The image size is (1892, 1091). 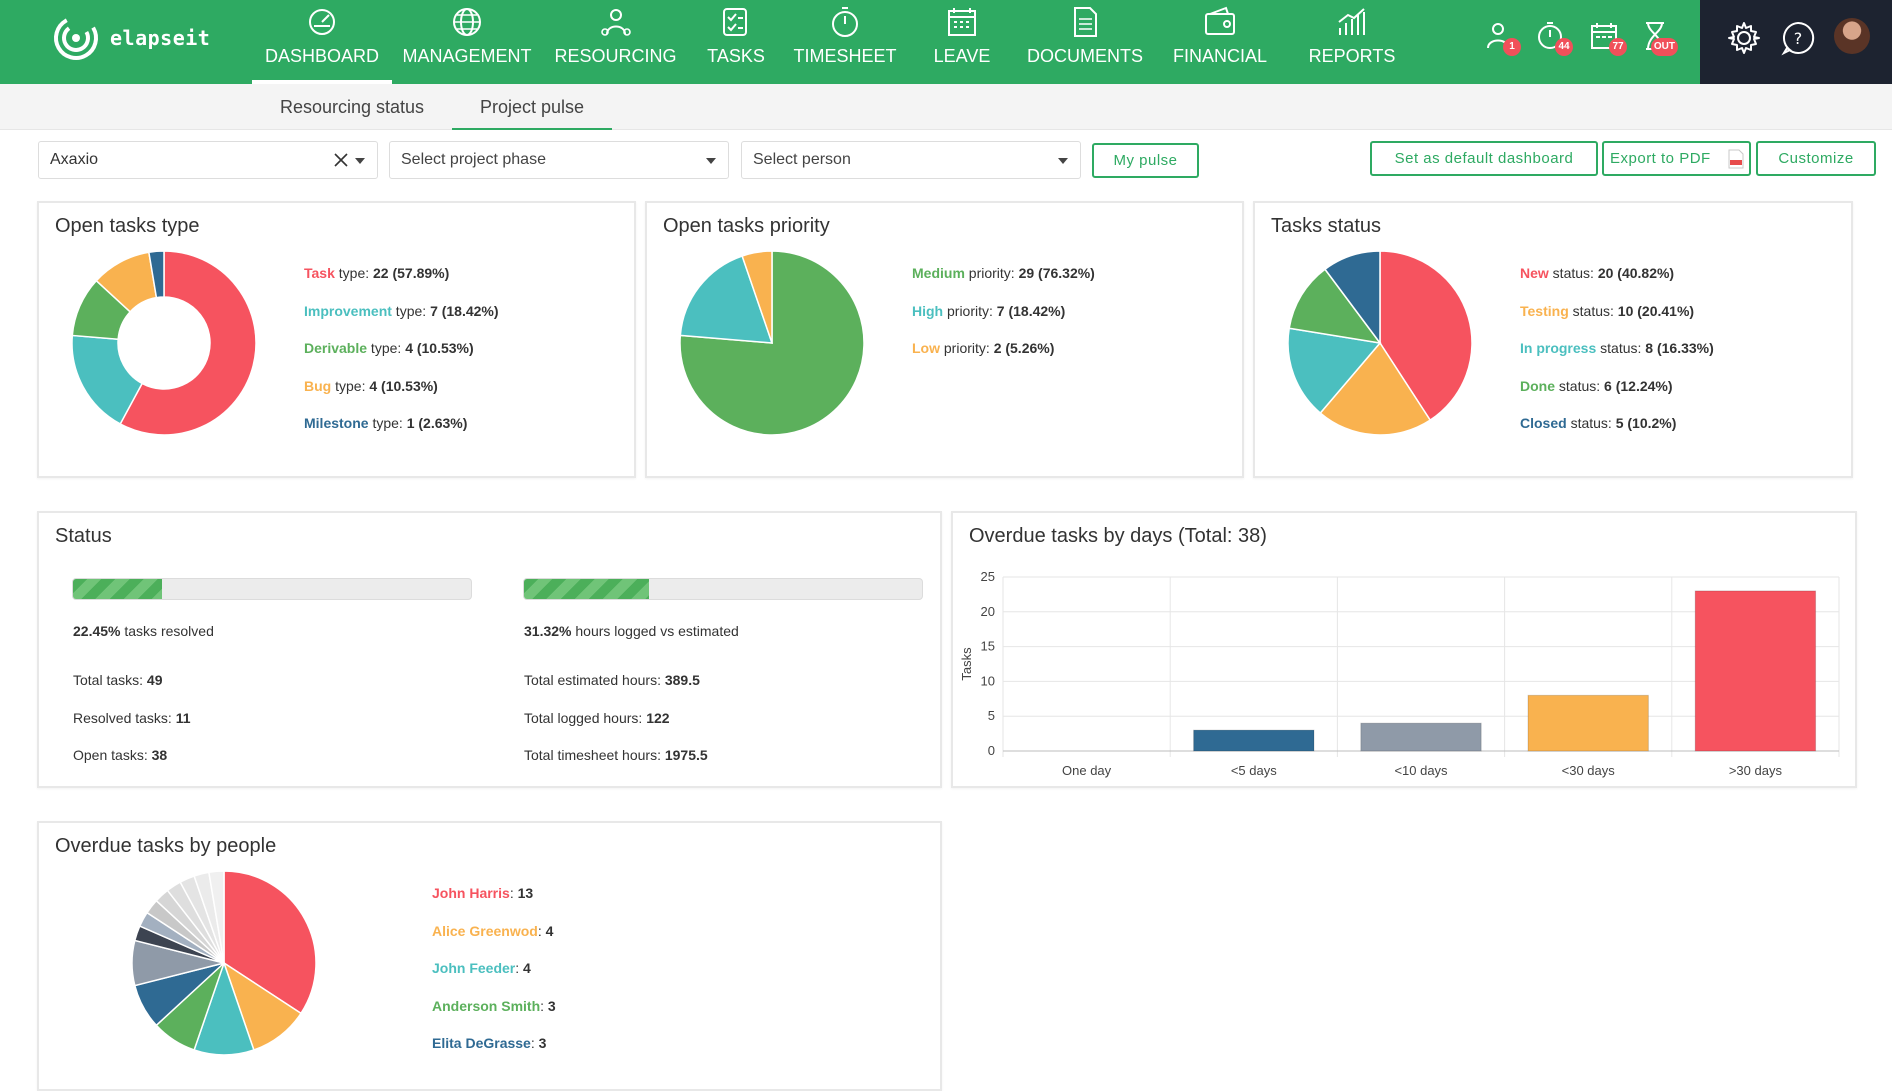 What do you see at coordinates (1646, 423) in the screenshot?
I see `legend-value: 5 (10.2%)` at bounding box center [1646, 423].